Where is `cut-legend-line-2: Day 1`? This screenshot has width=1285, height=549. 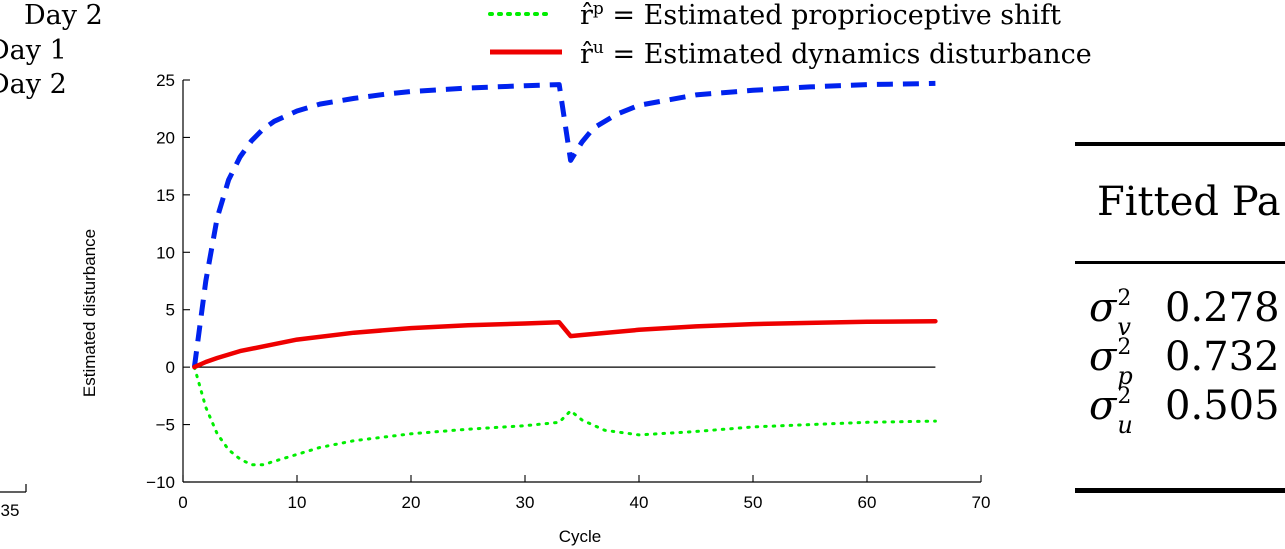 cut-legend-line-2: Day 1 is located at coordinates (33, 50).